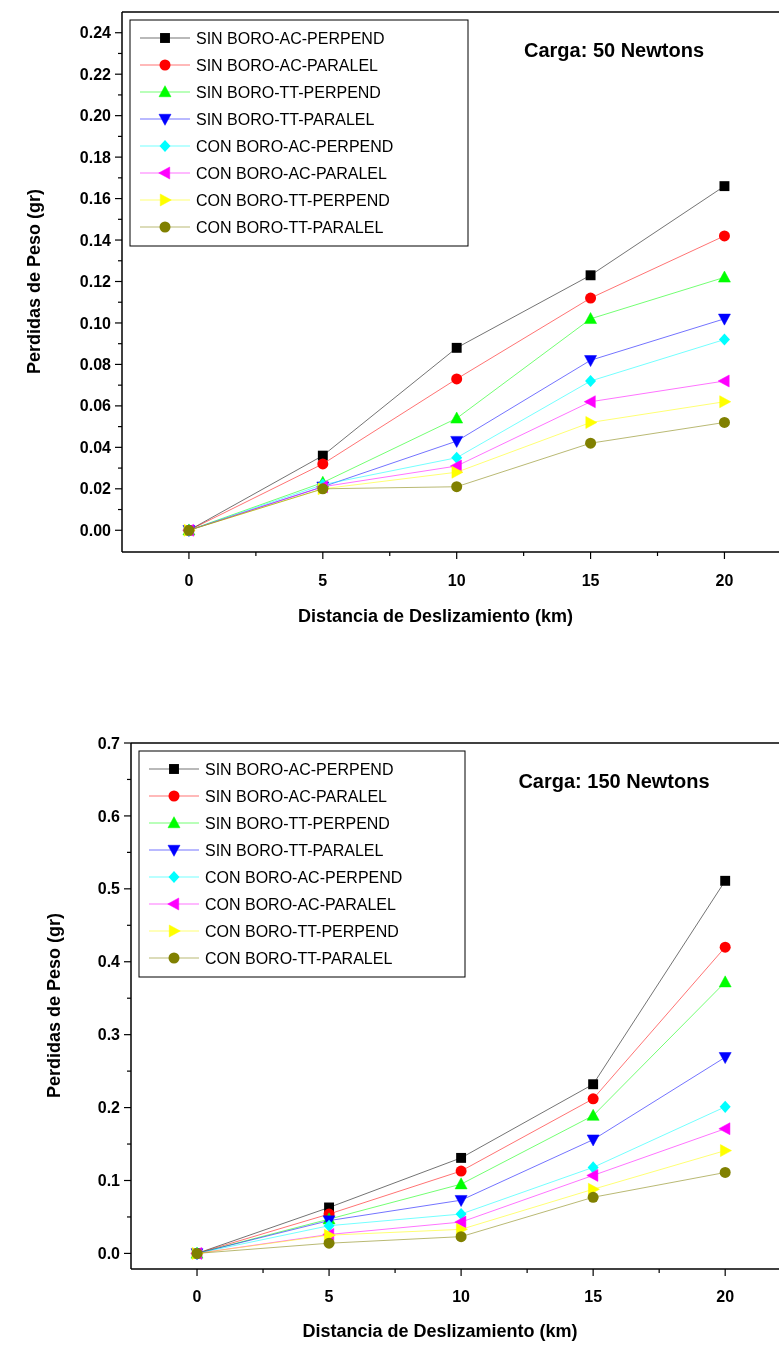 The image size is (779, 1346). I want to click on text: Carga: 150 Newtons, so click(614, 781).